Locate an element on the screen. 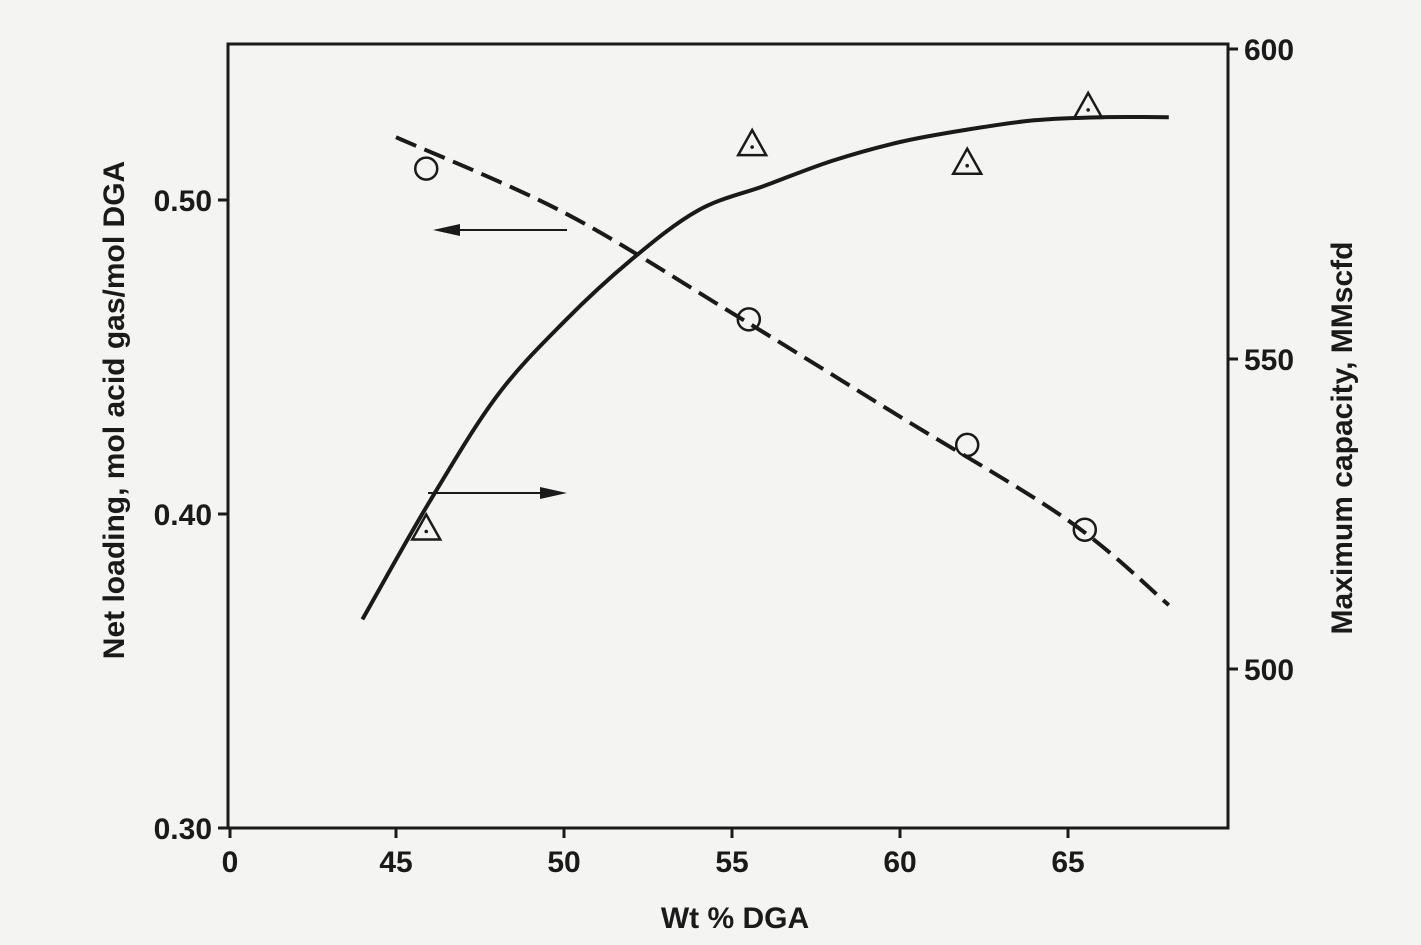 The height and width of the screenshot is (945, 1421). right-y-axis: 500 550 600 is located at coordinates (1261, 360).